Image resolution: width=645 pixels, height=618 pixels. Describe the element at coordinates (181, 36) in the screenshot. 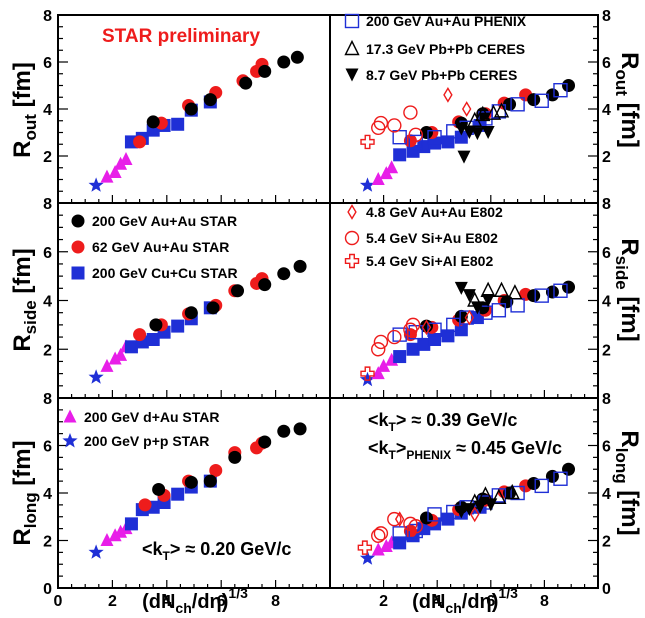

I see `star-preliminary-label: STAR preliminary` at that location.